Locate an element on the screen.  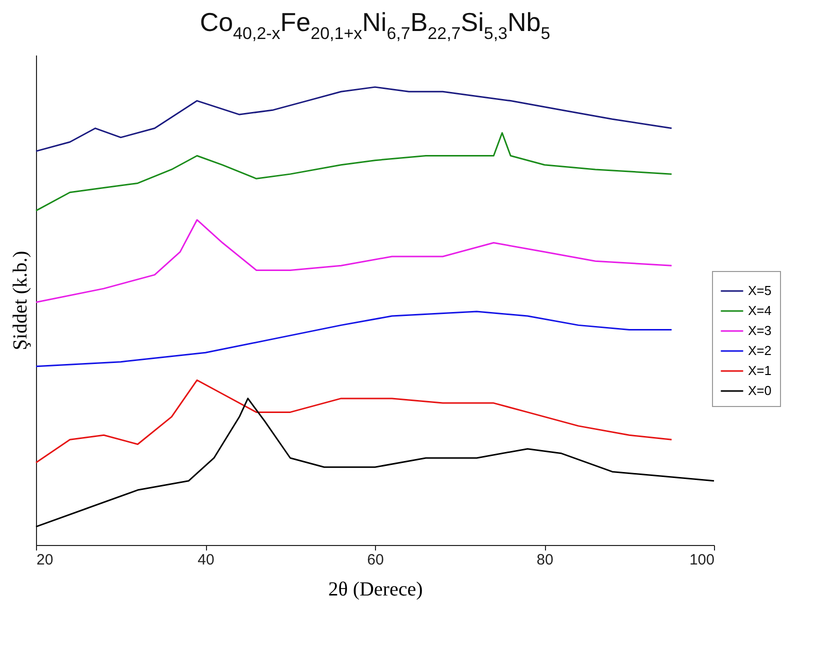
x-tick-label: 40 is located at coordinates (206, 560).